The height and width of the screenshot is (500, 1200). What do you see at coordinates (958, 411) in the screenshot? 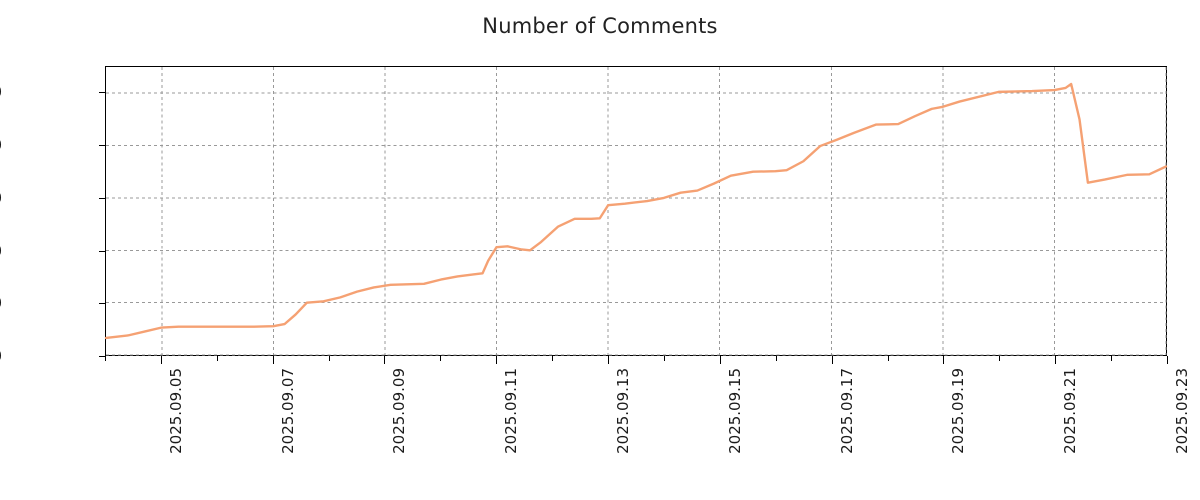
I see `x-axis-tick-label: 2025.09.19` at bounding box center [958, 411].